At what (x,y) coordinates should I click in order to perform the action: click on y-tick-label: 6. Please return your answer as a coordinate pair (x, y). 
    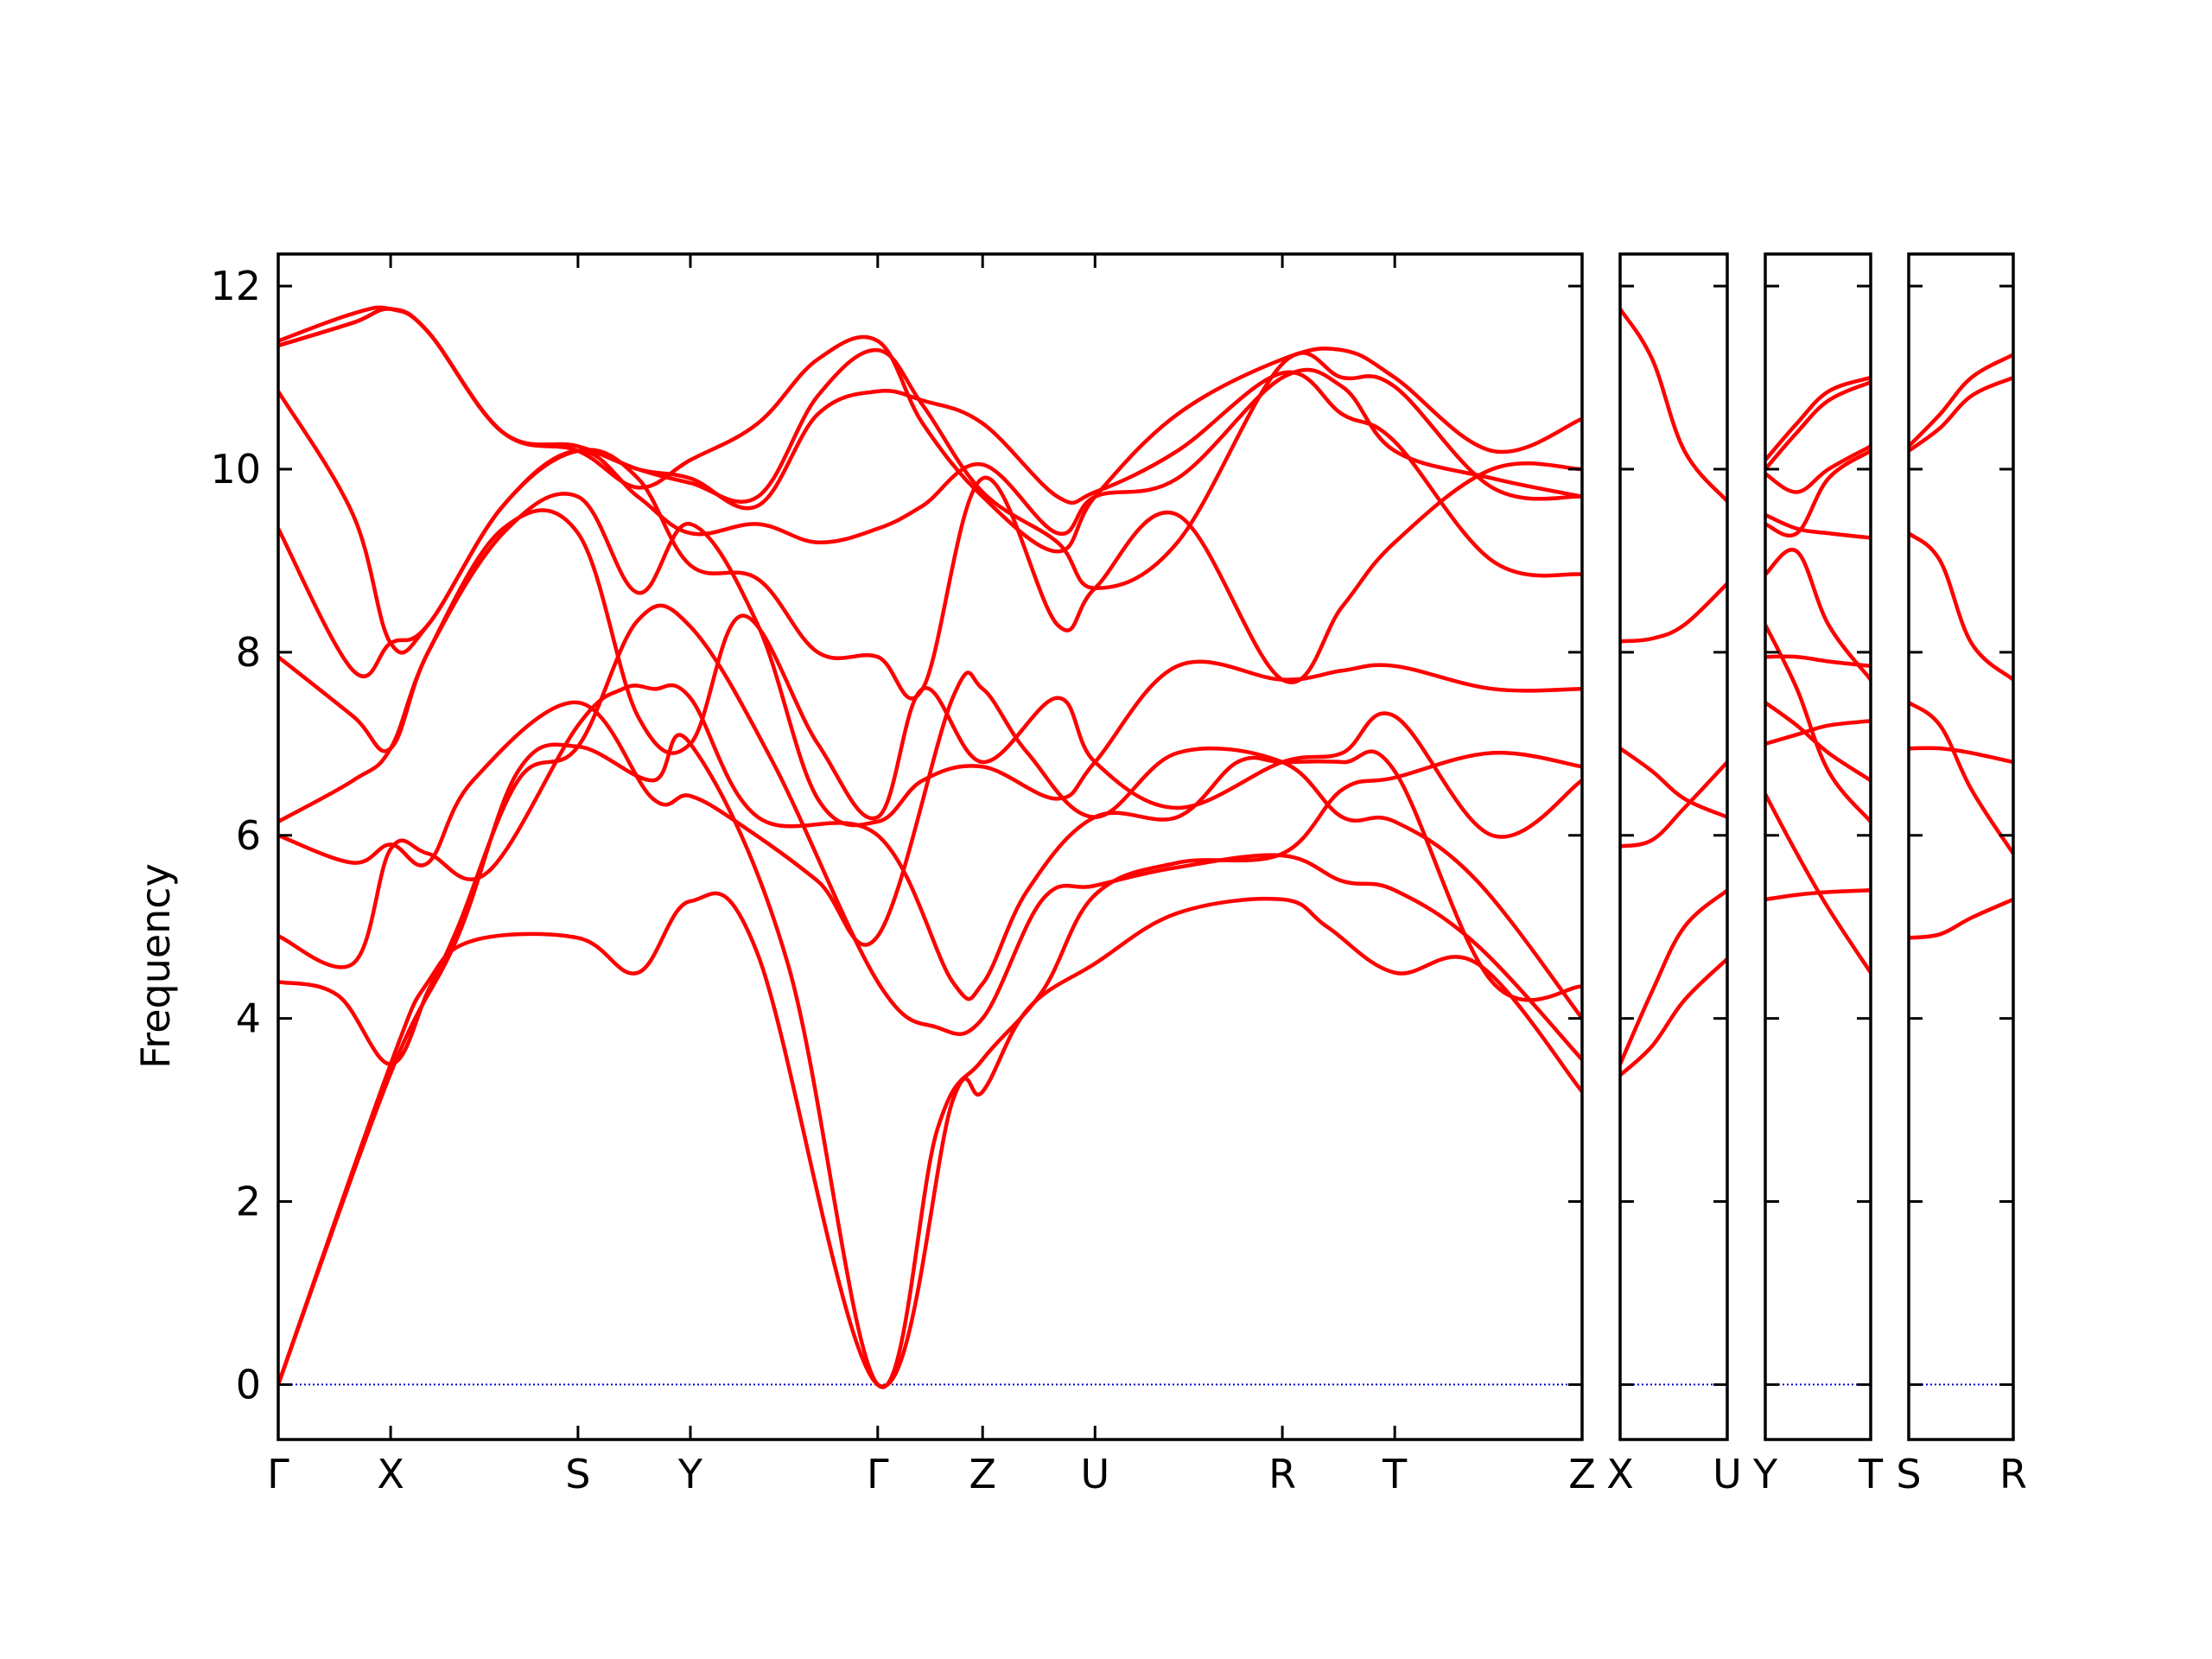
    Looking at the image, I should click on (248, 835).